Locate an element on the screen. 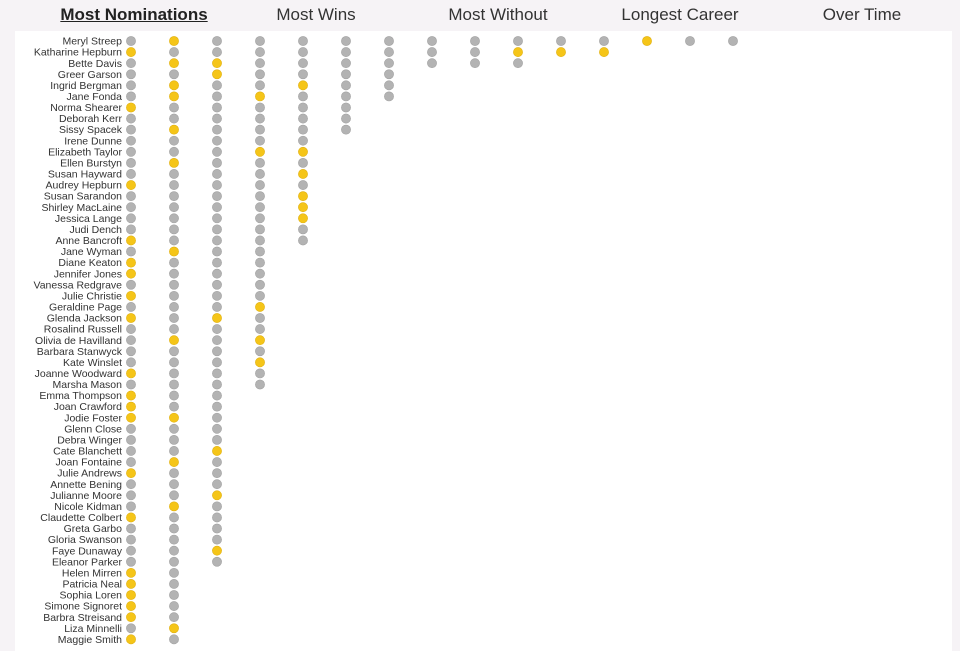  tab-most-without: Most Without is located at coordinates (498, 14).